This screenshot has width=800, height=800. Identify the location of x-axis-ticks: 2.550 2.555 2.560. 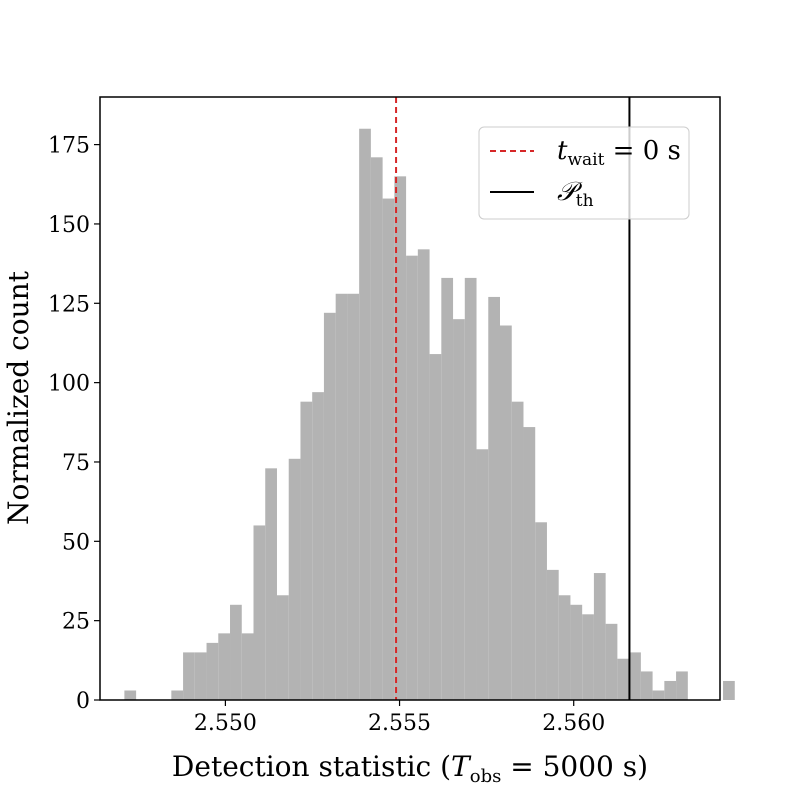
(399, 718).